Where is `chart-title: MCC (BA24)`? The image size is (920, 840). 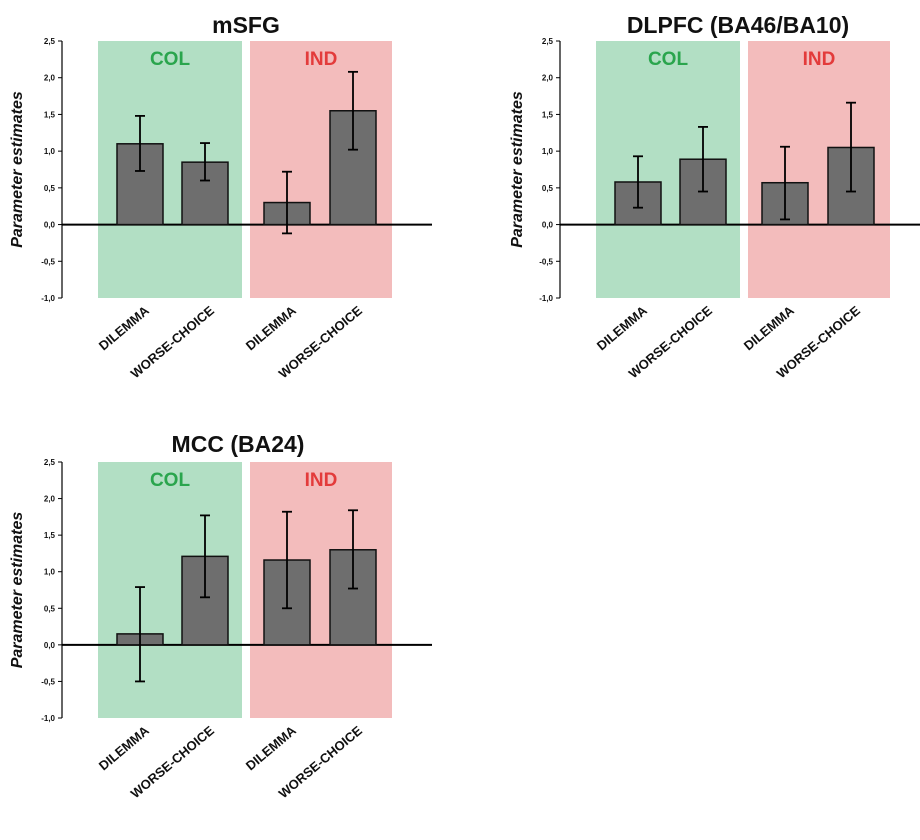 chart-title: MCC (BA24) is located at coordinates (238, 444).